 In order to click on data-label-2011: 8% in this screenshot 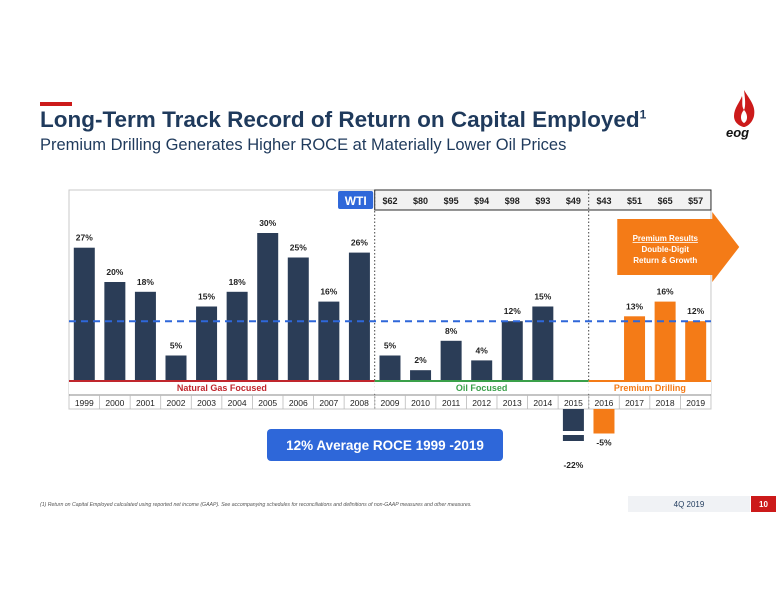, I will do `click(451, 331)`.